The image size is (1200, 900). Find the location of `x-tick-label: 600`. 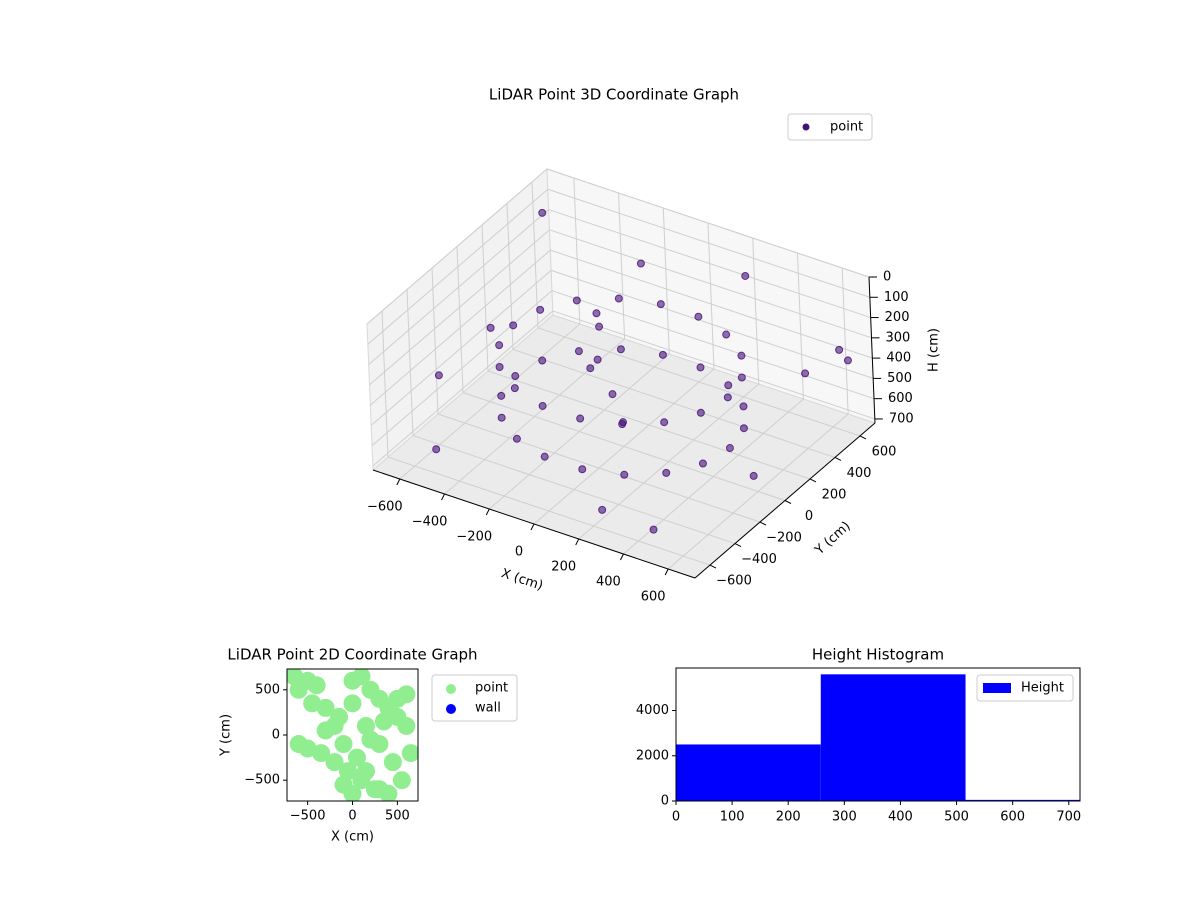

x-tick-label: 600 is located at coordinates (1012, 817).